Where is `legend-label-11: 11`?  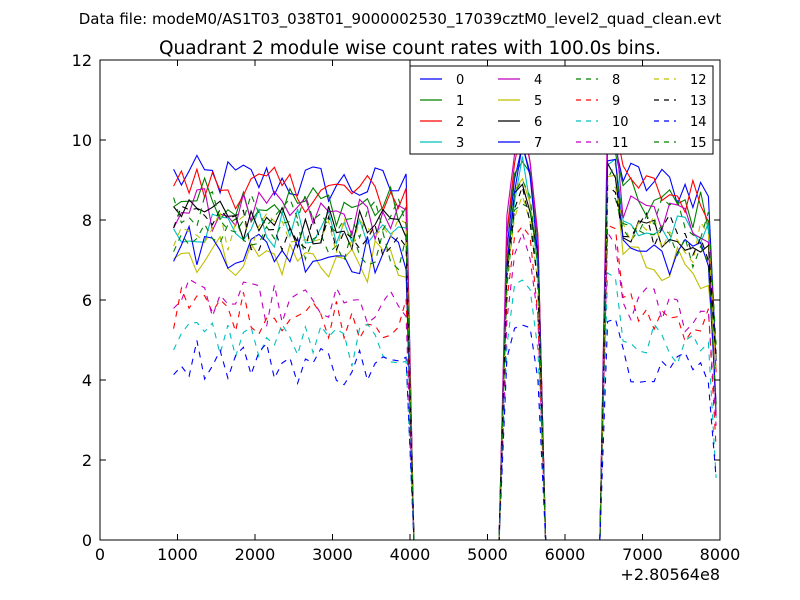
legend-label-11: 11 is located at coordinates (620, 143).